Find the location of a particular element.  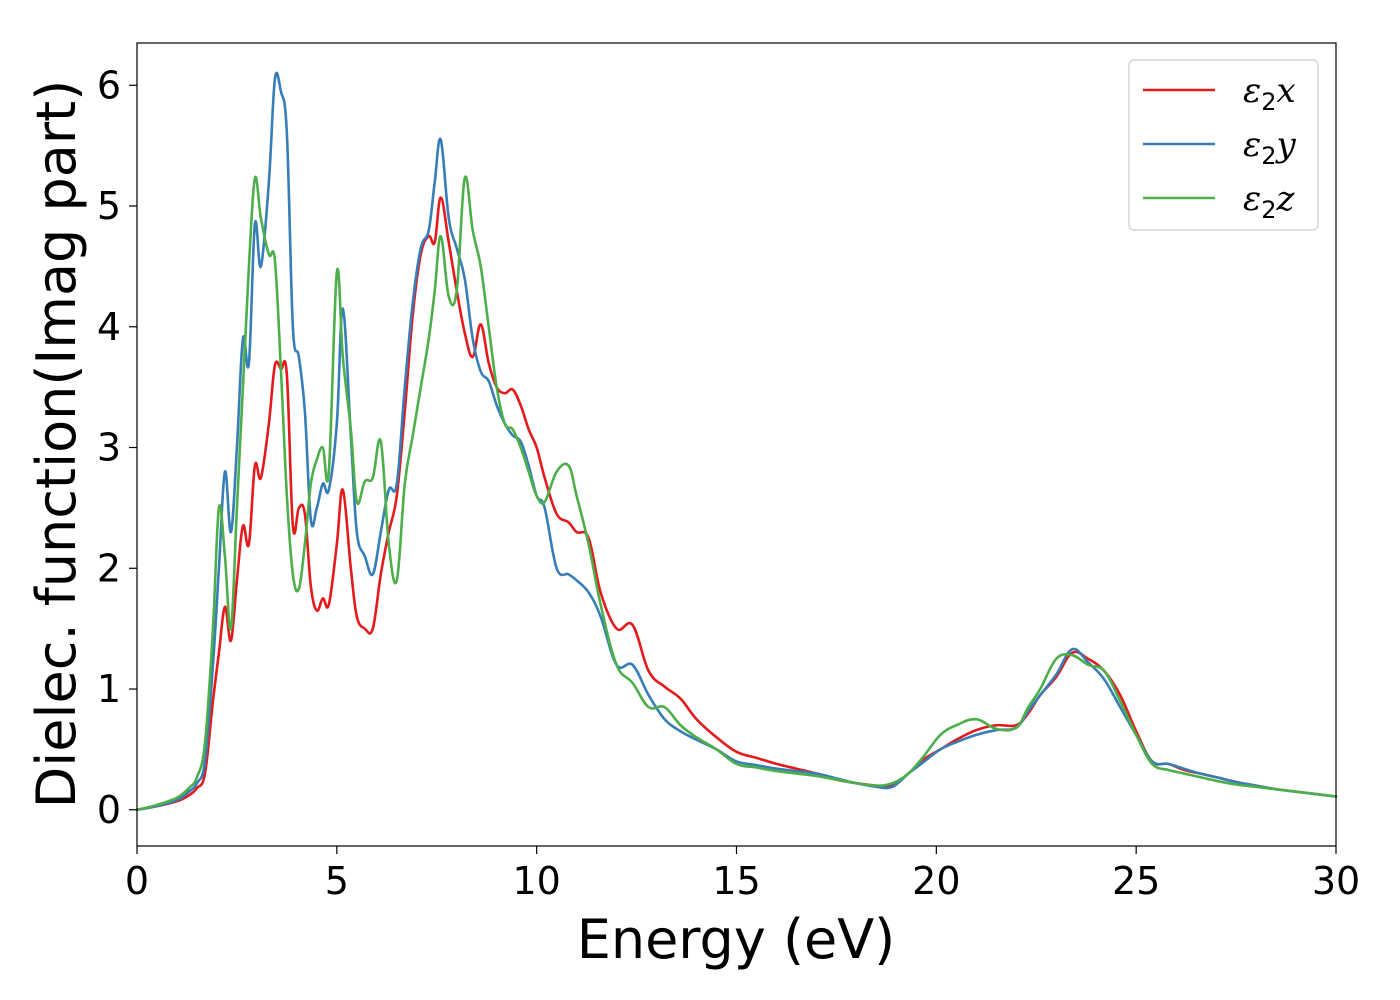

y-axis-title: Dielec. function(Imag part) is located at coordinates (56, 444).